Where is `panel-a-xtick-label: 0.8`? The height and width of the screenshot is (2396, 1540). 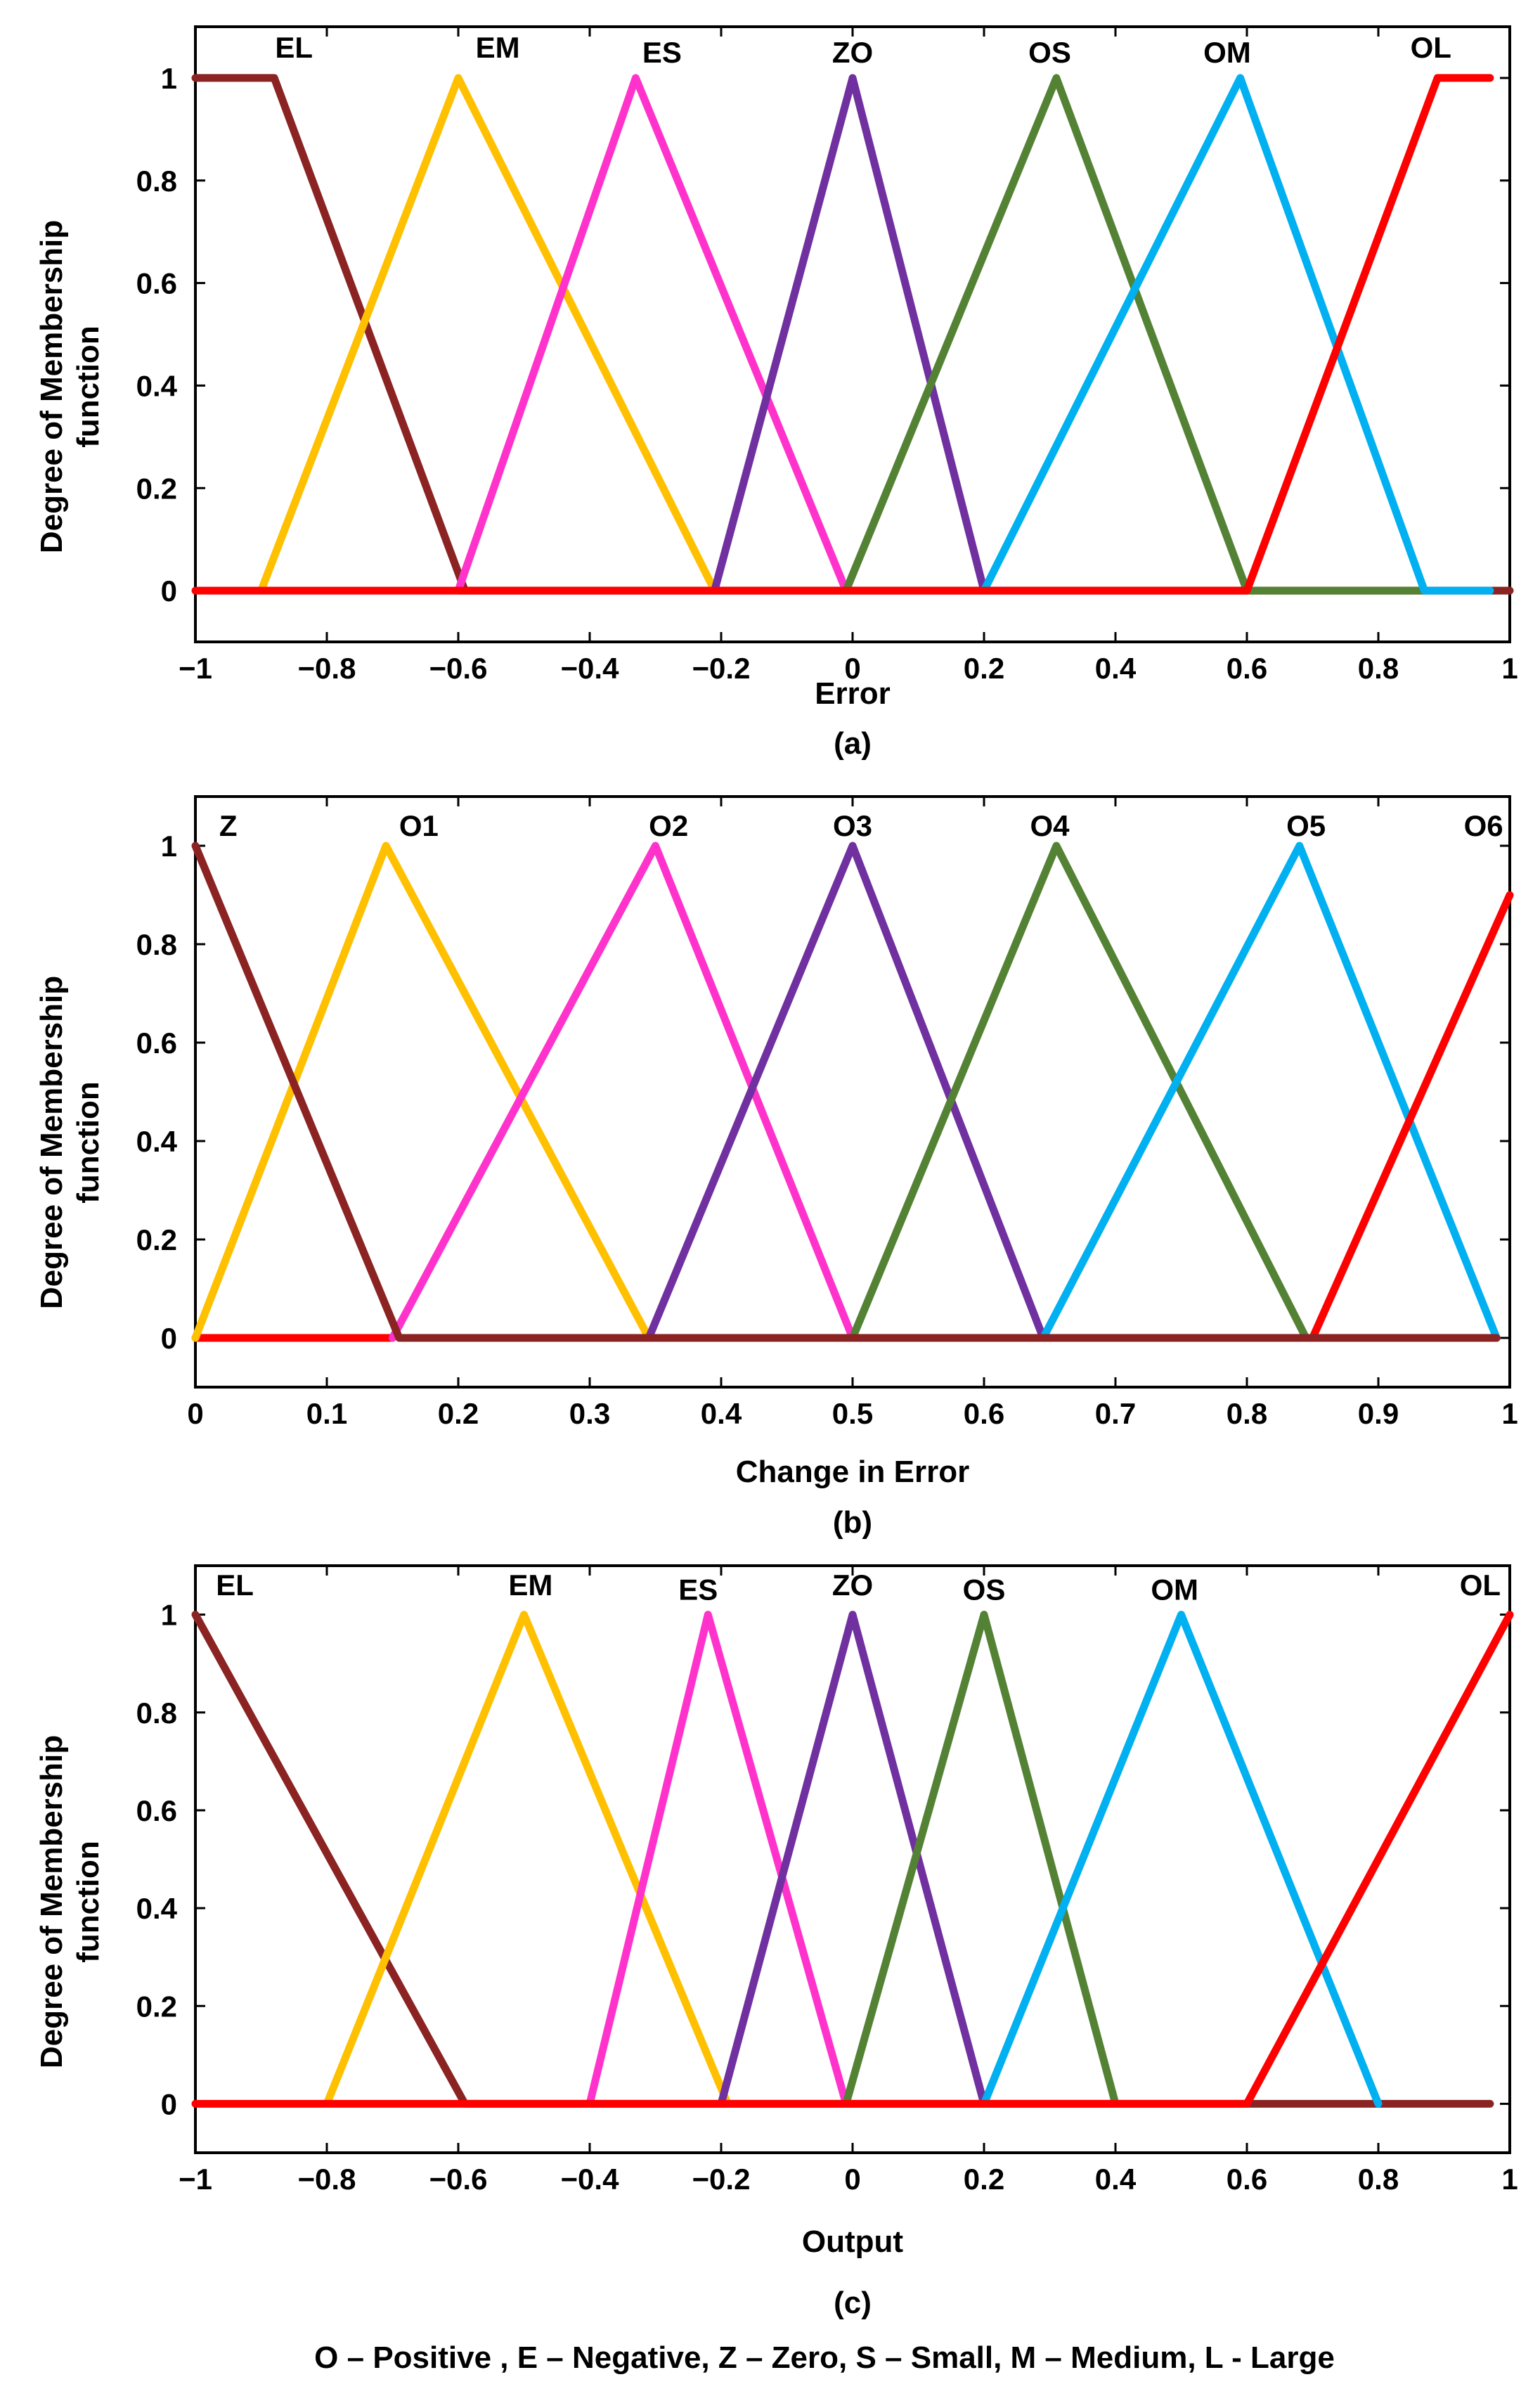 panel-a-xtick-label: 0.8 is located at coordinates (1378, 669).